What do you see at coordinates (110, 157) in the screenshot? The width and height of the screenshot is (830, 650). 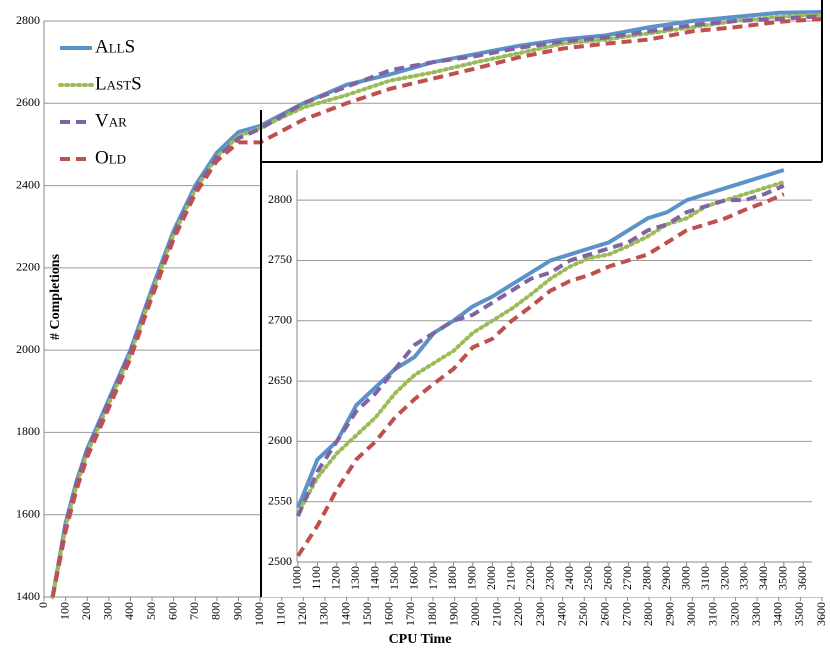 I see `legend-label: Old` at bounding box center [110, 157].